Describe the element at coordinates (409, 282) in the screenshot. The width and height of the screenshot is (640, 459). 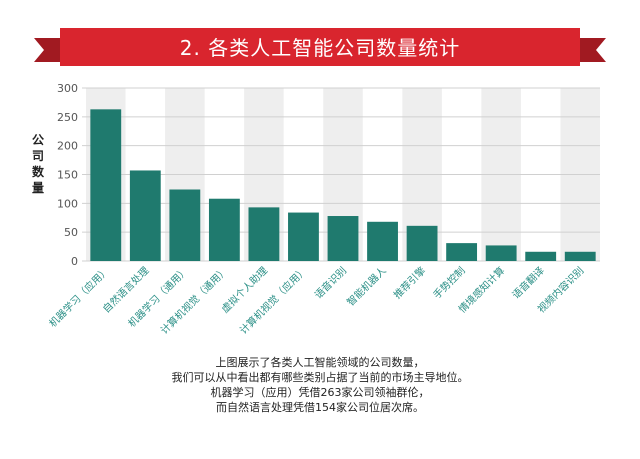
I see `x-tick-label: 推荐引擎` at that location.